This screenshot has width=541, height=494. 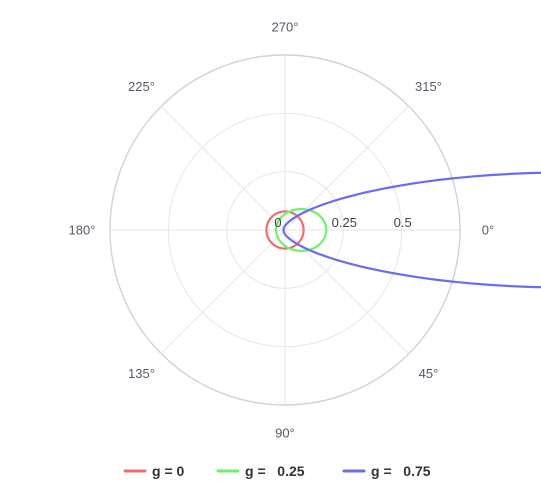 I want to click on radial-tick-label: 0.25, so click(x=344, y=222).